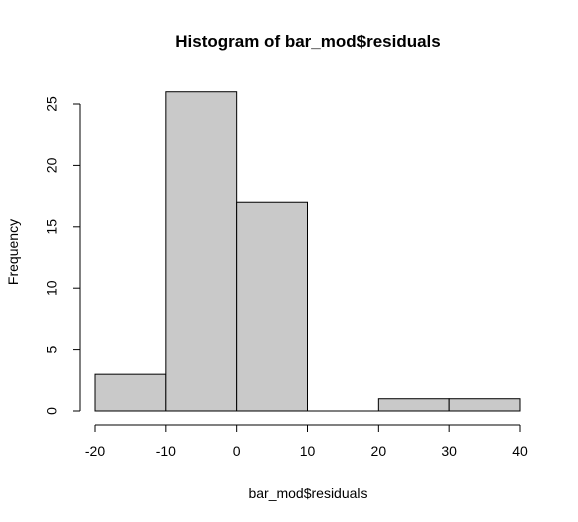  What do you see at coordinates (95, 451) in the screenshot?
I see `x-tick-label-0: -20` at bounding box center [95, 451].